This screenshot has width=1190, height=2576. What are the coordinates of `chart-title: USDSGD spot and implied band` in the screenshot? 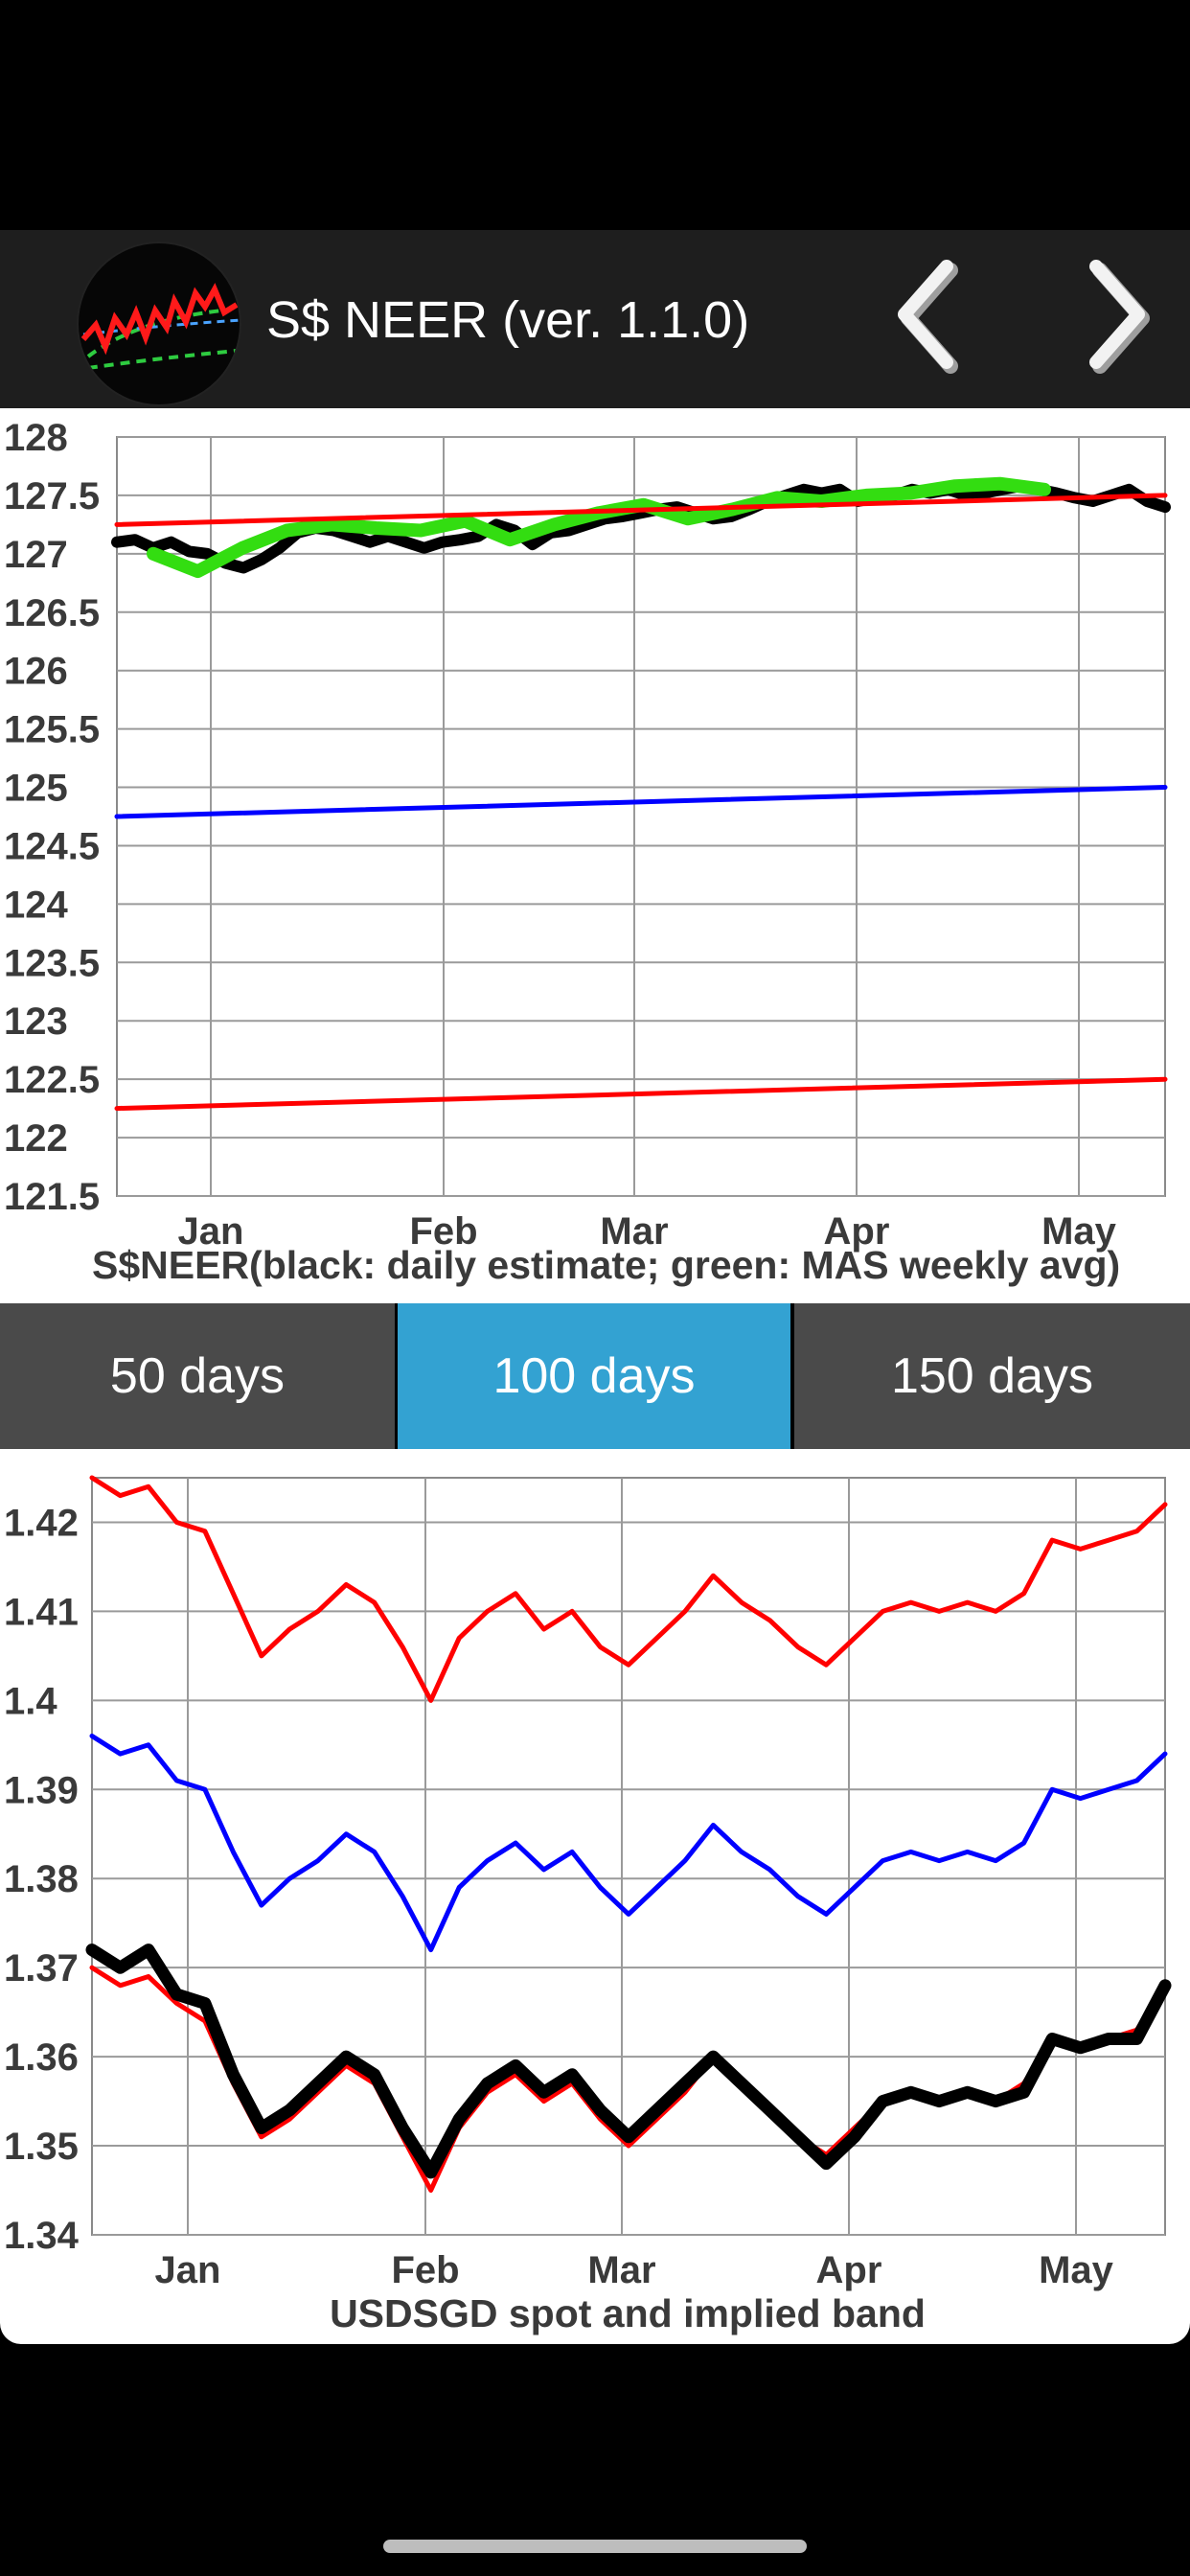 It's located at (628, 2313).